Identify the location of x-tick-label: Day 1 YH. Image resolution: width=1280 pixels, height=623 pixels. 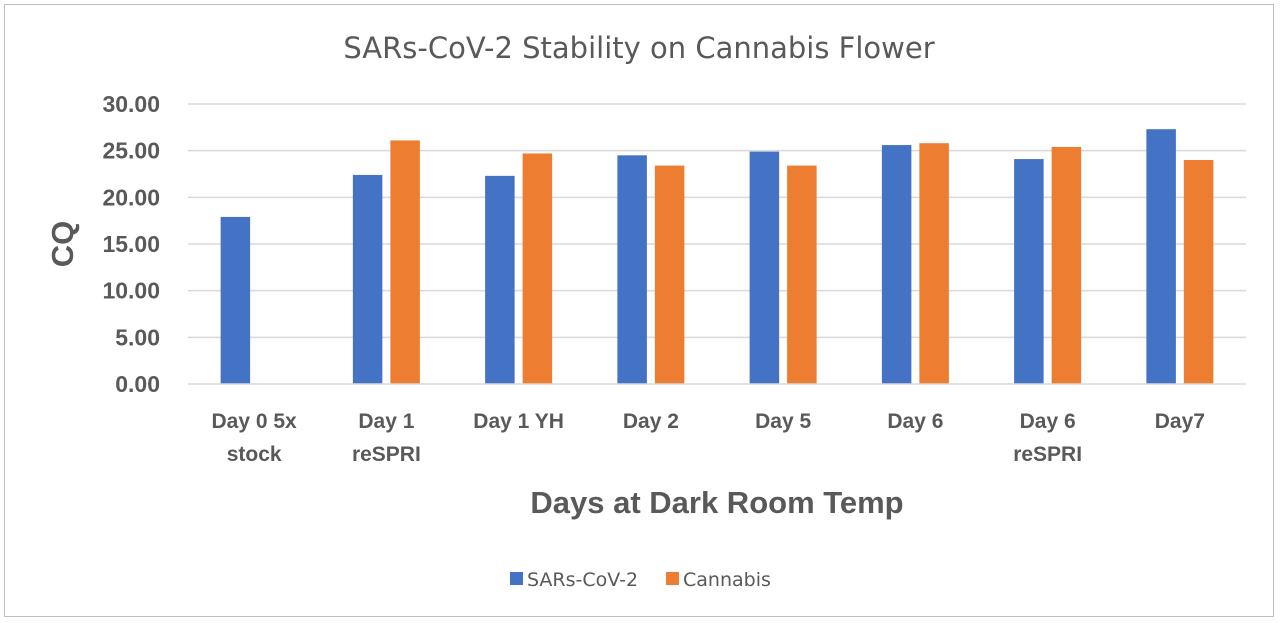
(518, 421).